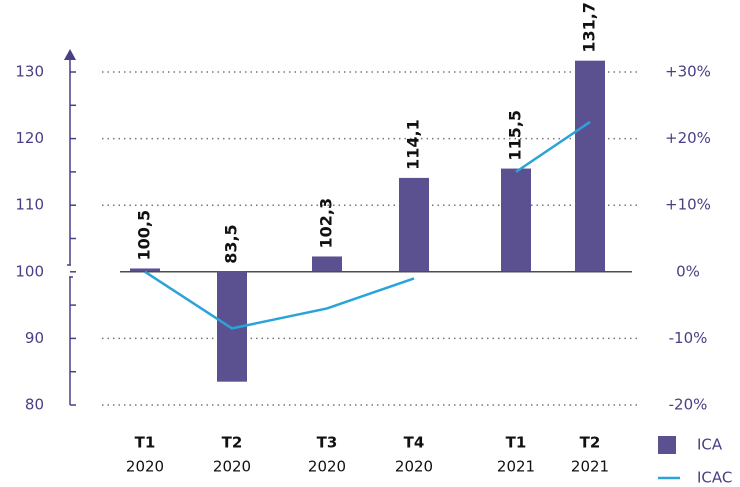 The height and width of the screenshot is (487, 740). I want to click on y2-tick-label: -20%, so click(688, 405).